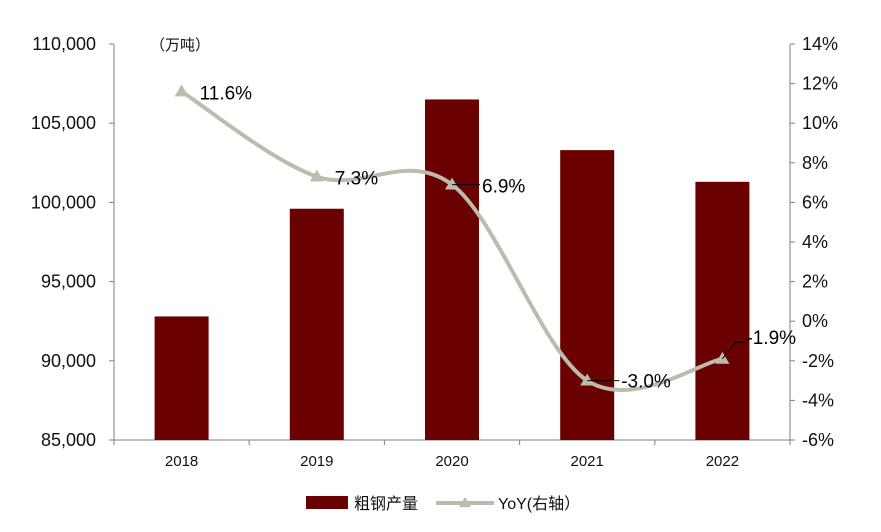  Describe the element at coordinates (68, 440) in the screenshot. I see `left-axis-tick-label: 85,000` at that location.